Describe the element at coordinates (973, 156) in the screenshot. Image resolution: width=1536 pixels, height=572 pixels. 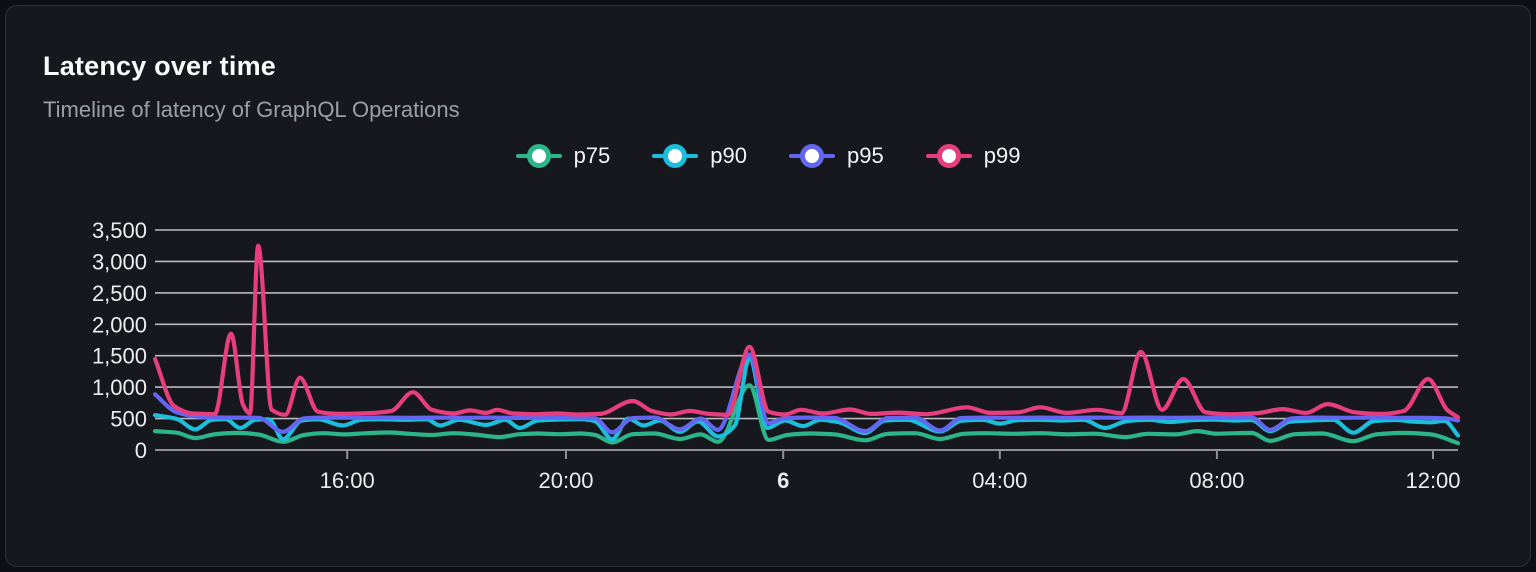
I see `legend-item-p99: p99` at that location.